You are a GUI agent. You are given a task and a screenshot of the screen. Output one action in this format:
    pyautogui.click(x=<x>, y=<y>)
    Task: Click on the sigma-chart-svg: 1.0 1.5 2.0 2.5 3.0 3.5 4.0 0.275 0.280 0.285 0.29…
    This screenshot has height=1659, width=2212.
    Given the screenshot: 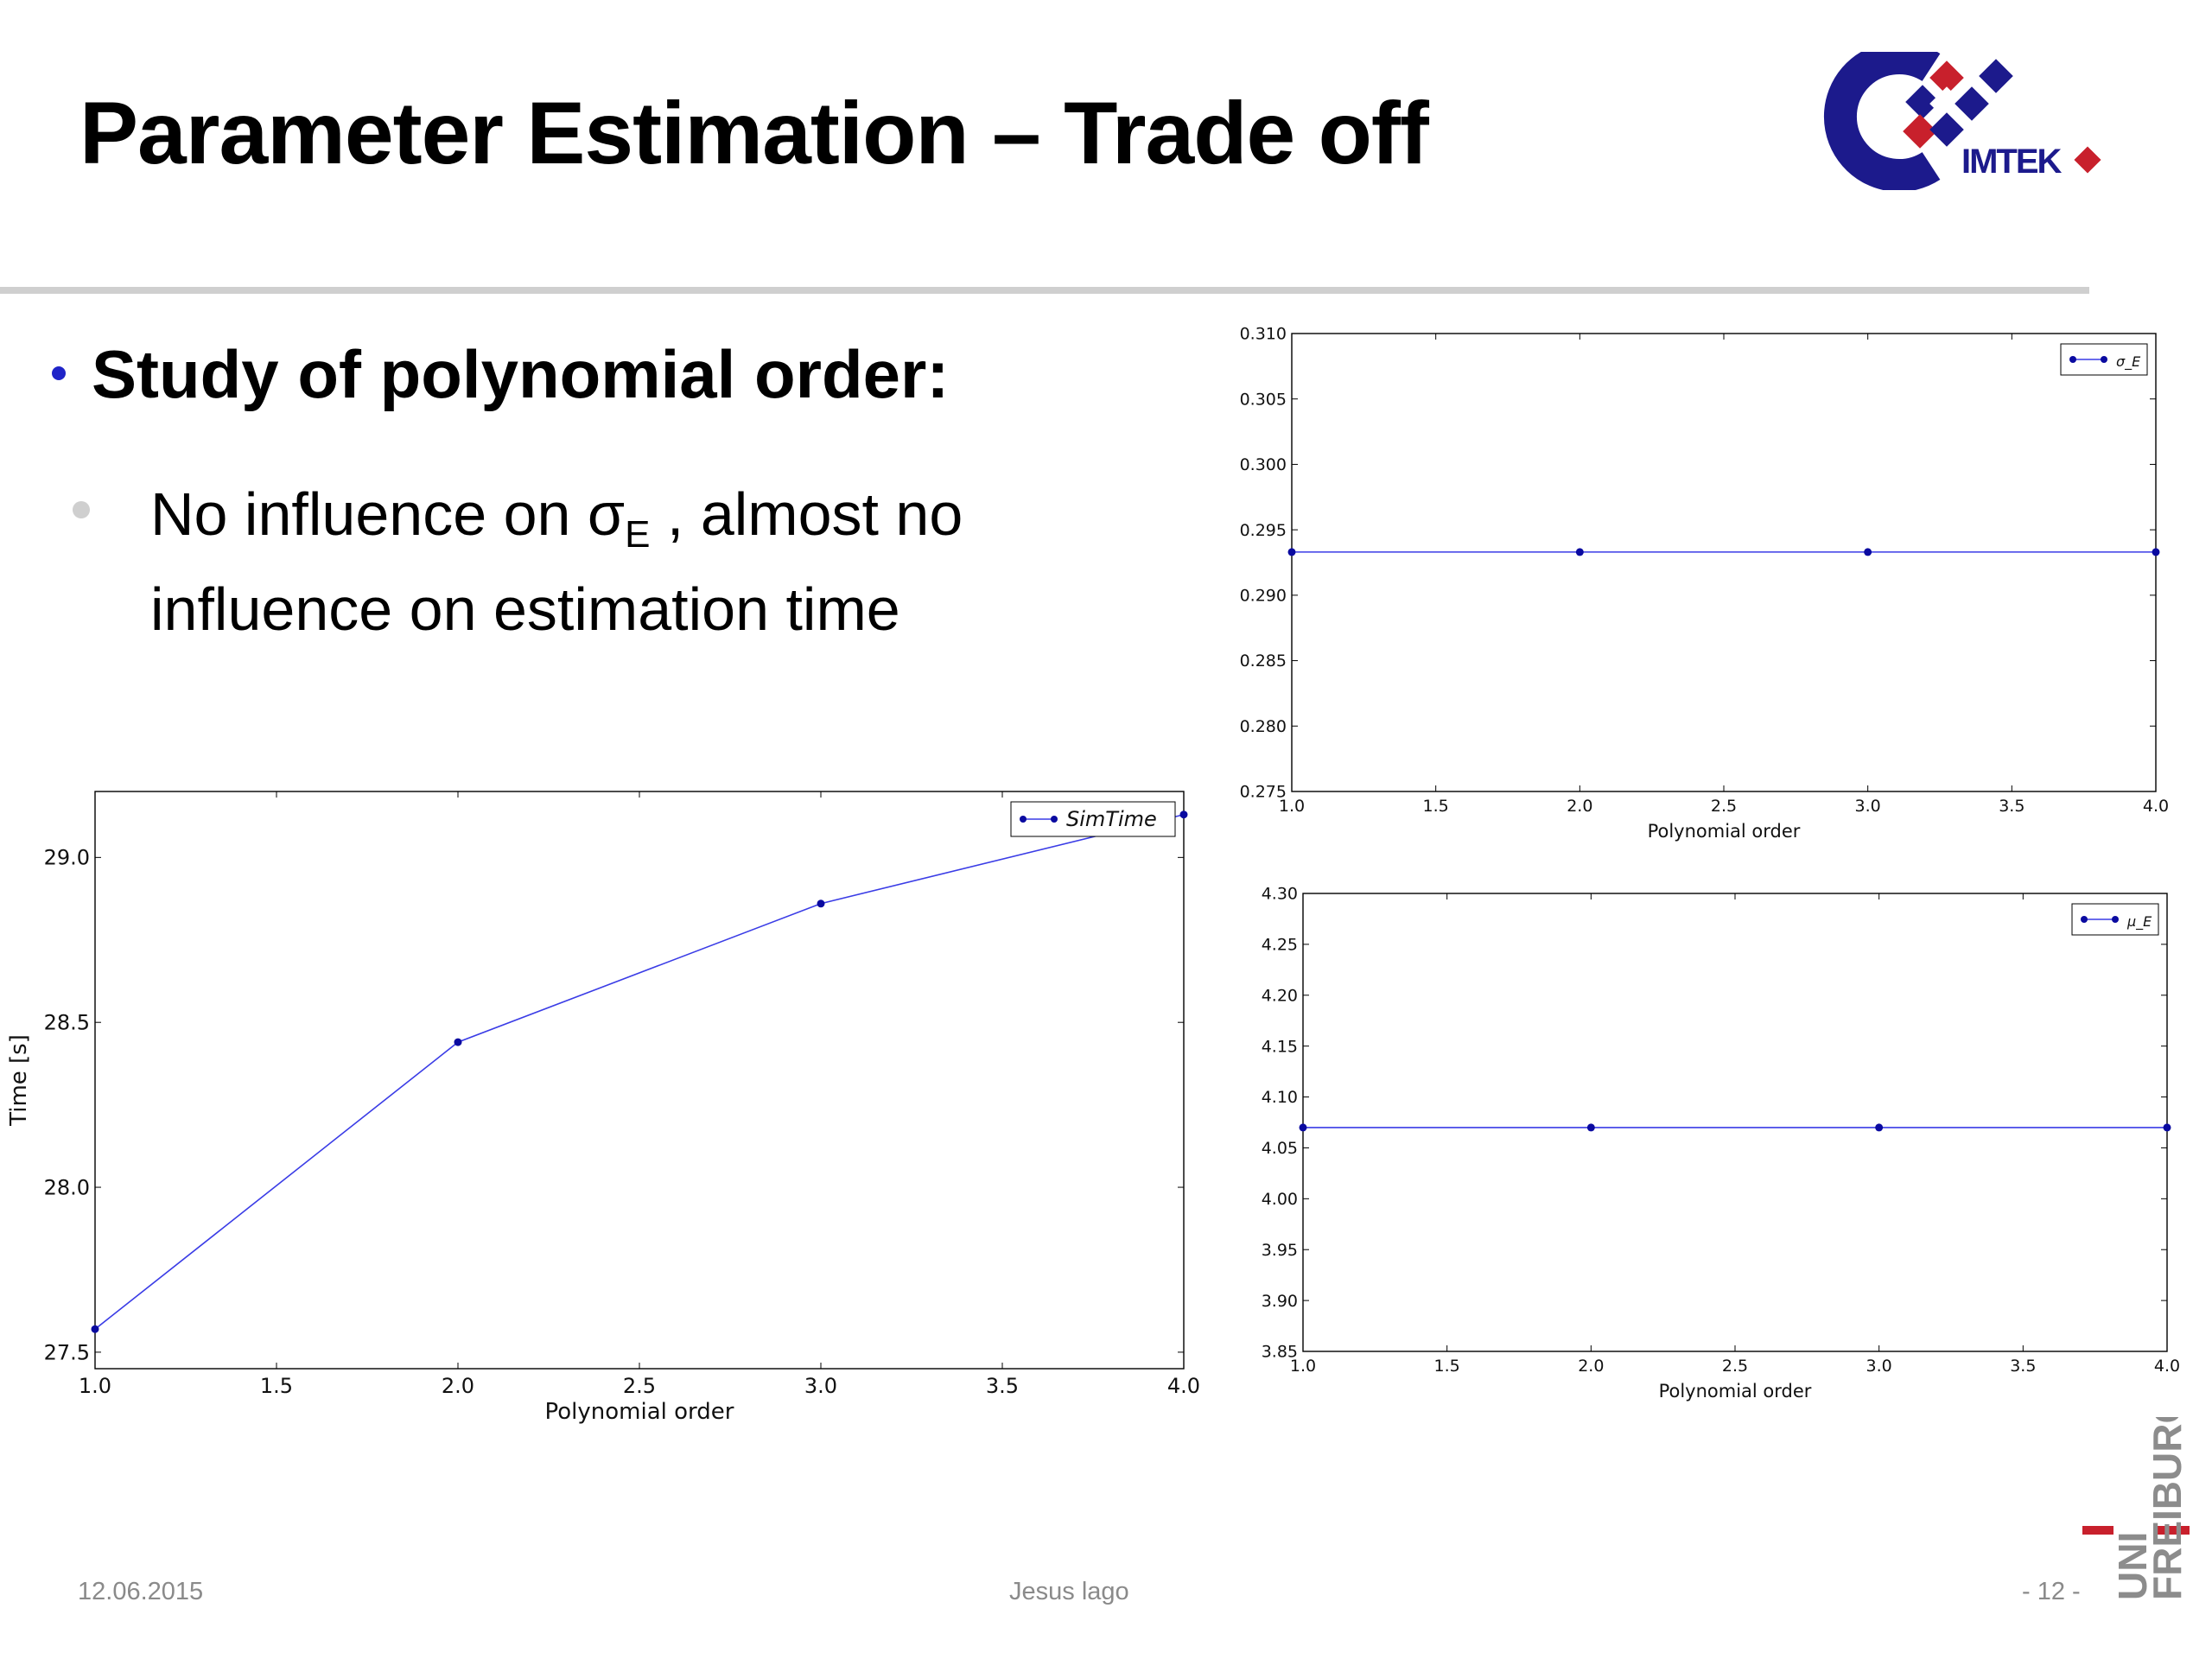 What is the action you would take?
    pyautogui.click(x=1705, y=583)
    